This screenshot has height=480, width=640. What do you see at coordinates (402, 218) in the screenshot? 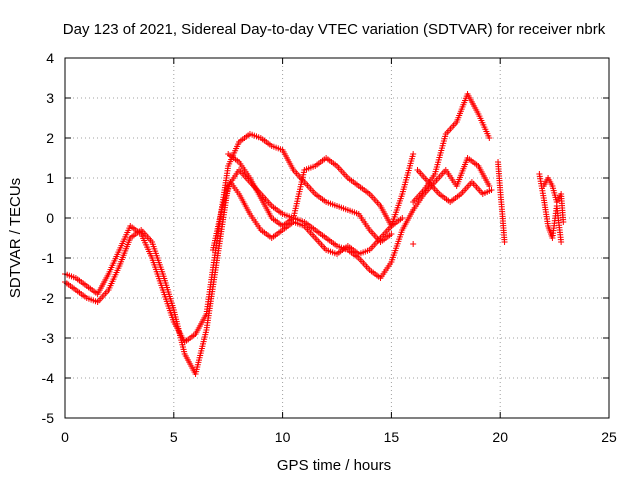
I see `data-point-track-c` at bounding box center [402, 218].